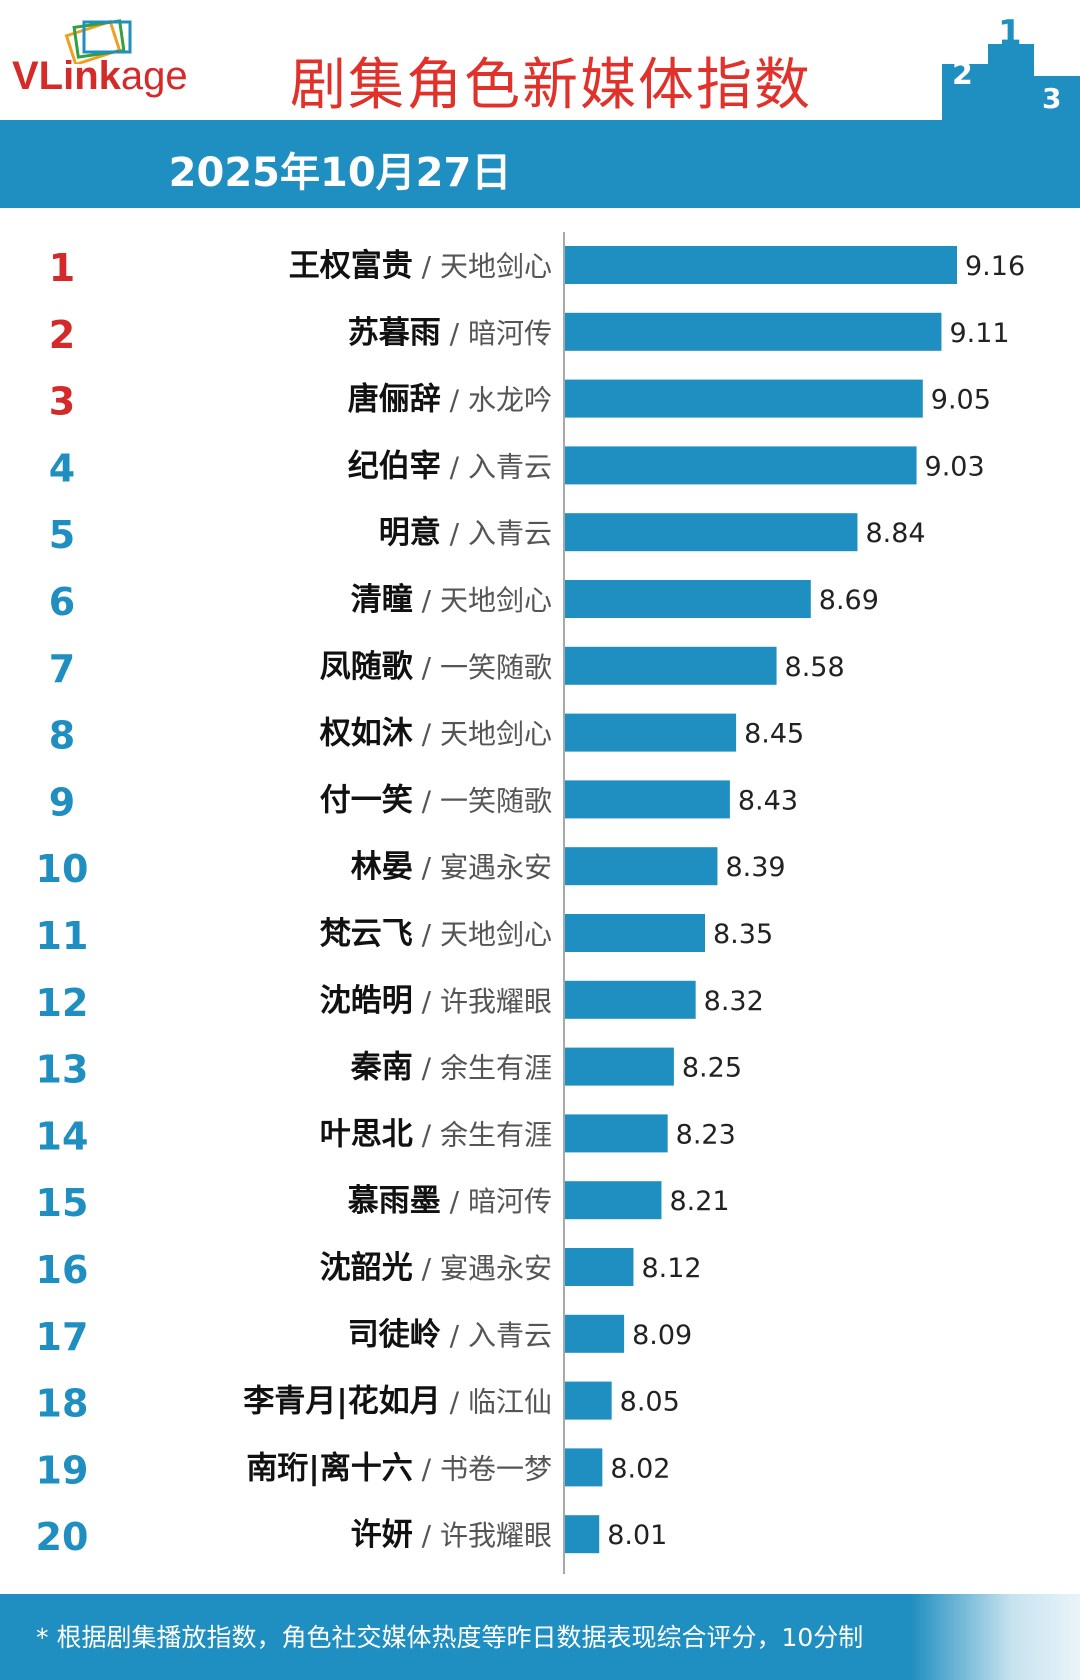 Image resolution: width=1080 pixels, height=1680 pixels. Describe the element at coordinates (382, 1535) in the screenshot. I see `character-name: 许妍` at that location.